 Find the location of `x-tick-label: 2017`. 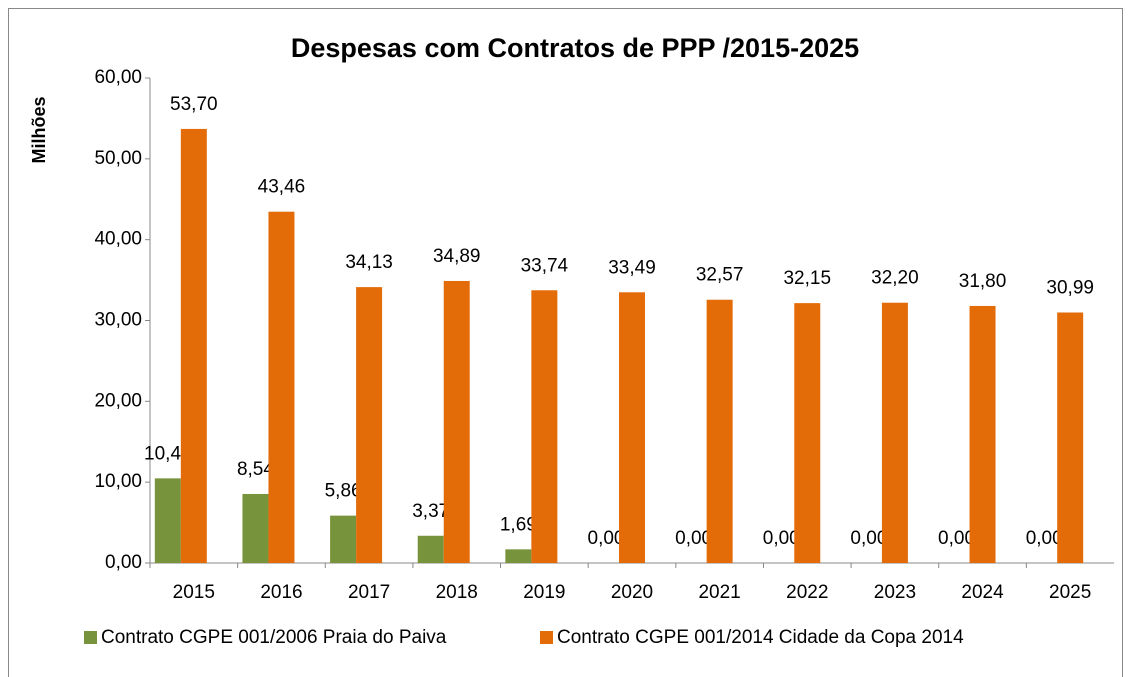

x-tick-label: 2017 is located at coordinates (369, 592).